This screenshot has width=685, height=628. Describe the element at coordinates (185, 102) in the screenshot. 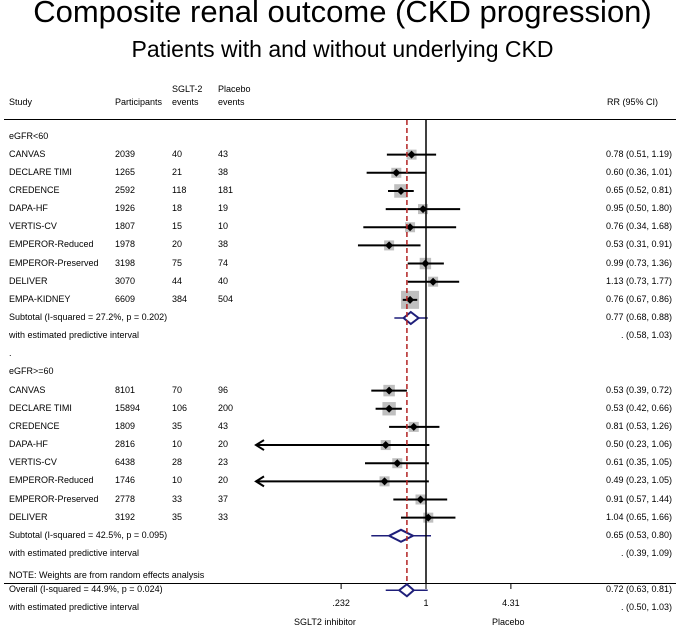

I see `header-sglt2-line2: events` at that location.